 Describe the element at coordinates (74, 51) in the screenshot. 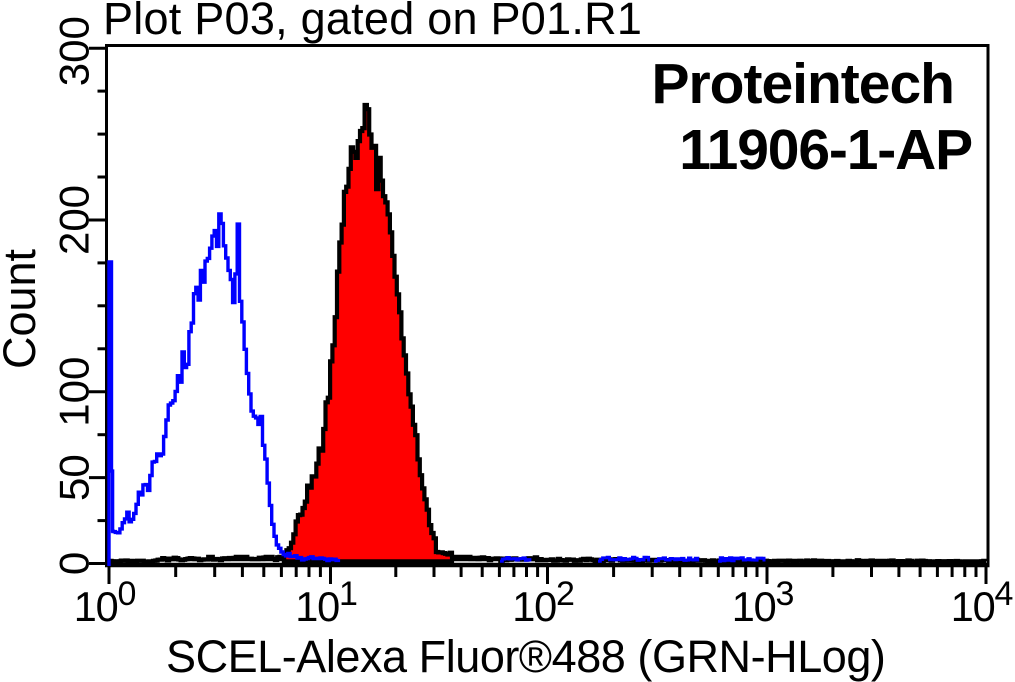

I see `svg-text: 300` at that location.